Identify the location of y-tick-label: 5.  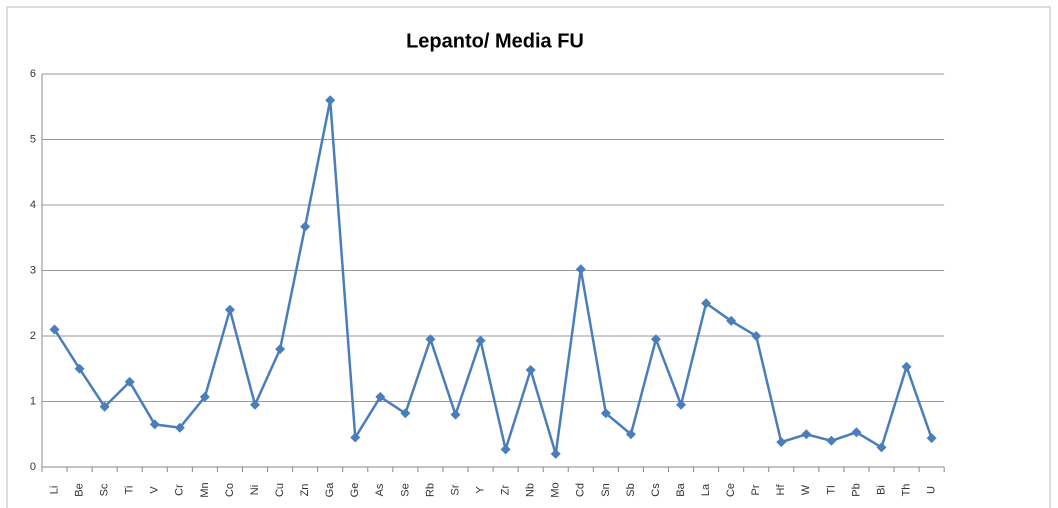
(33, 139).